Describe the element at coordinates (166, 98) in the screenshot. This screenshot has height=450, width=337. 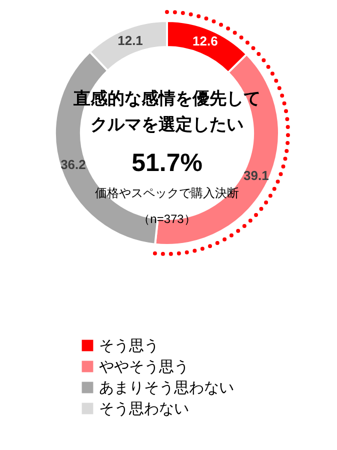
I see `text: 直感的な感情を優先して` at that location.